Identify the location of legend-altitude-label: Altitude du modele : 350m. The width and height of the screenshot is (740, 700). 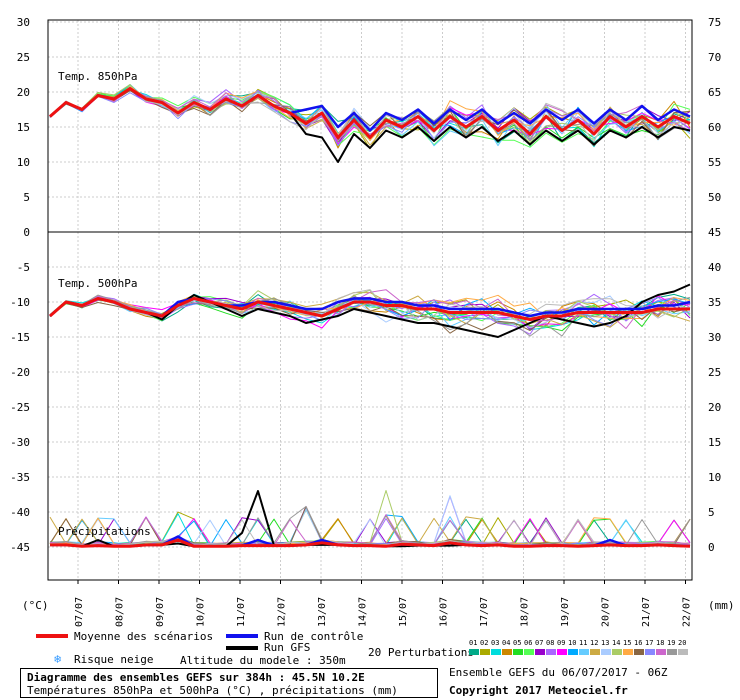
(263, 660).